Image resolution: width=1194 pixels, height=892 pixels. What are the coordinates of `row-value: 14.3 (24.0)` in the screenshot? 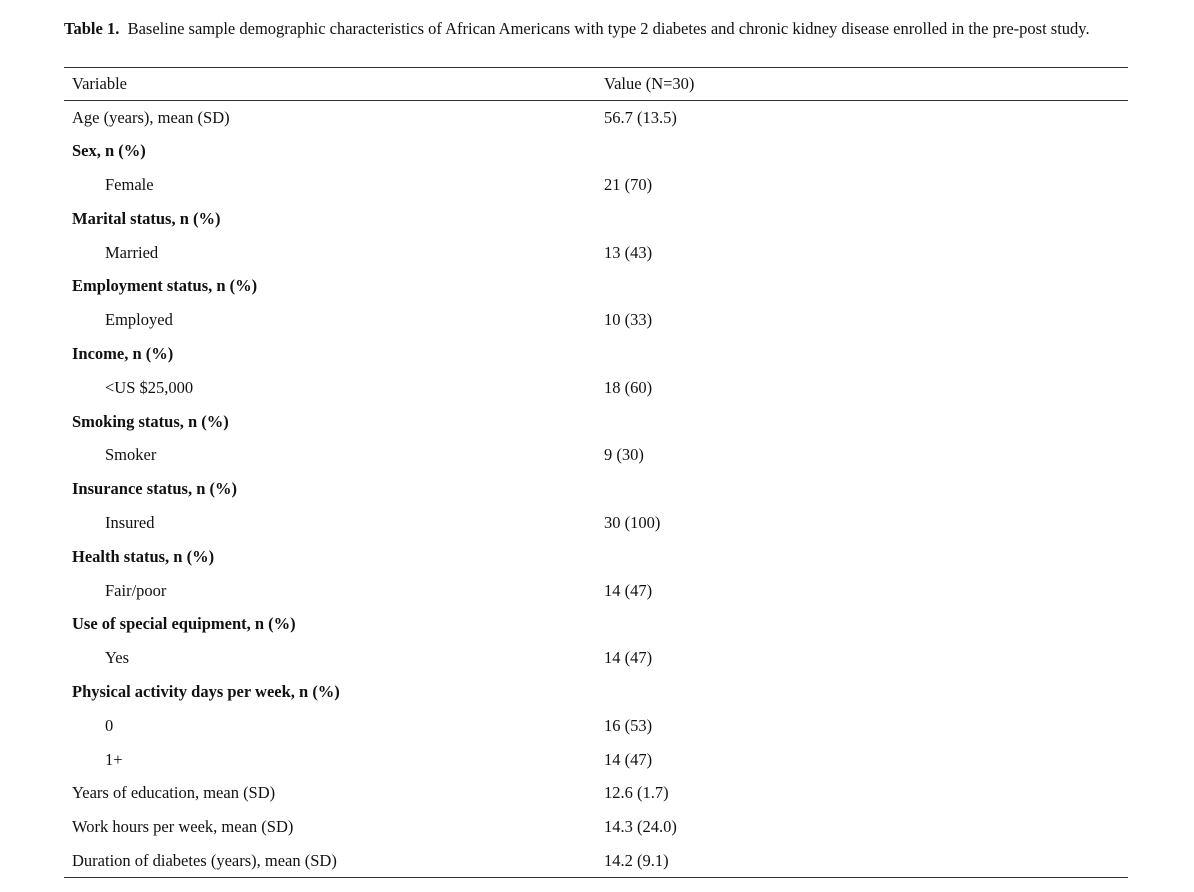 It's located at (640, 827).